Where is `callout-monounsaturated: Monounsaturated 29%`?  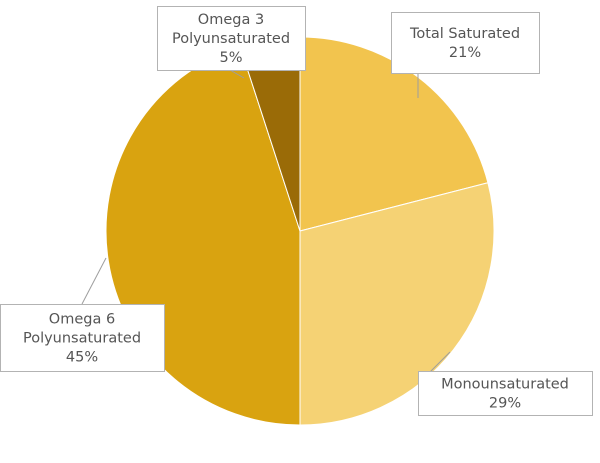
callout-monounsaturated: Monounsaturated 29% is located at coordinates (505, 383).